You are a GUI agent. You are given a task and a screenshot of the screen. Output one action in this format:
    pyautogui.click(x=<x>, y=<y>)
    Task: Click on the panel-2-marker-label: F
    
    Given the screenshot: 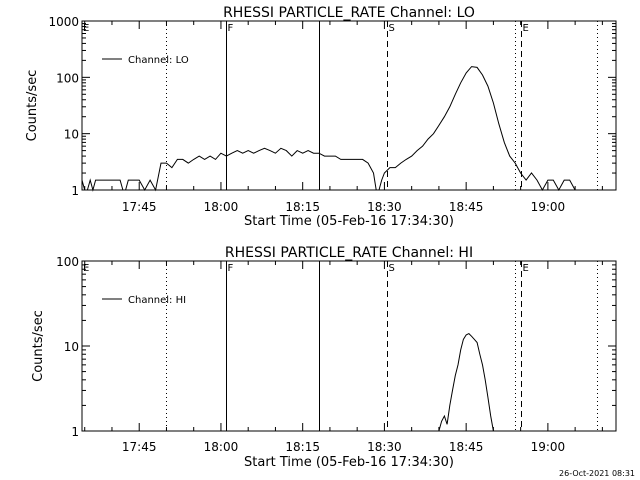 What is the action you would take?
    pyautogui.click(x=231, y=268)
    